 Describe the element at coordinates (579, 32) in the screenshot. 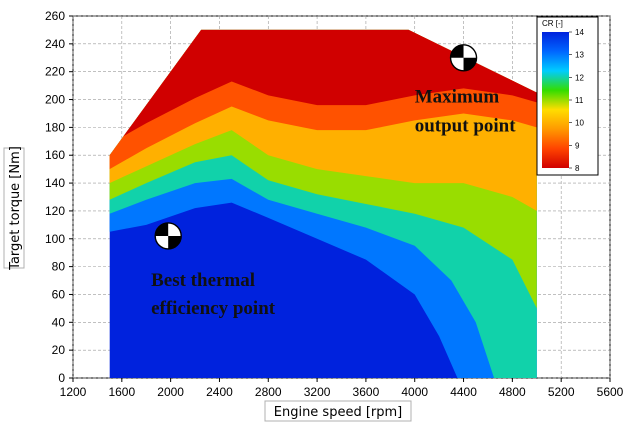

I see `legend-tick-label: 14` at that location.